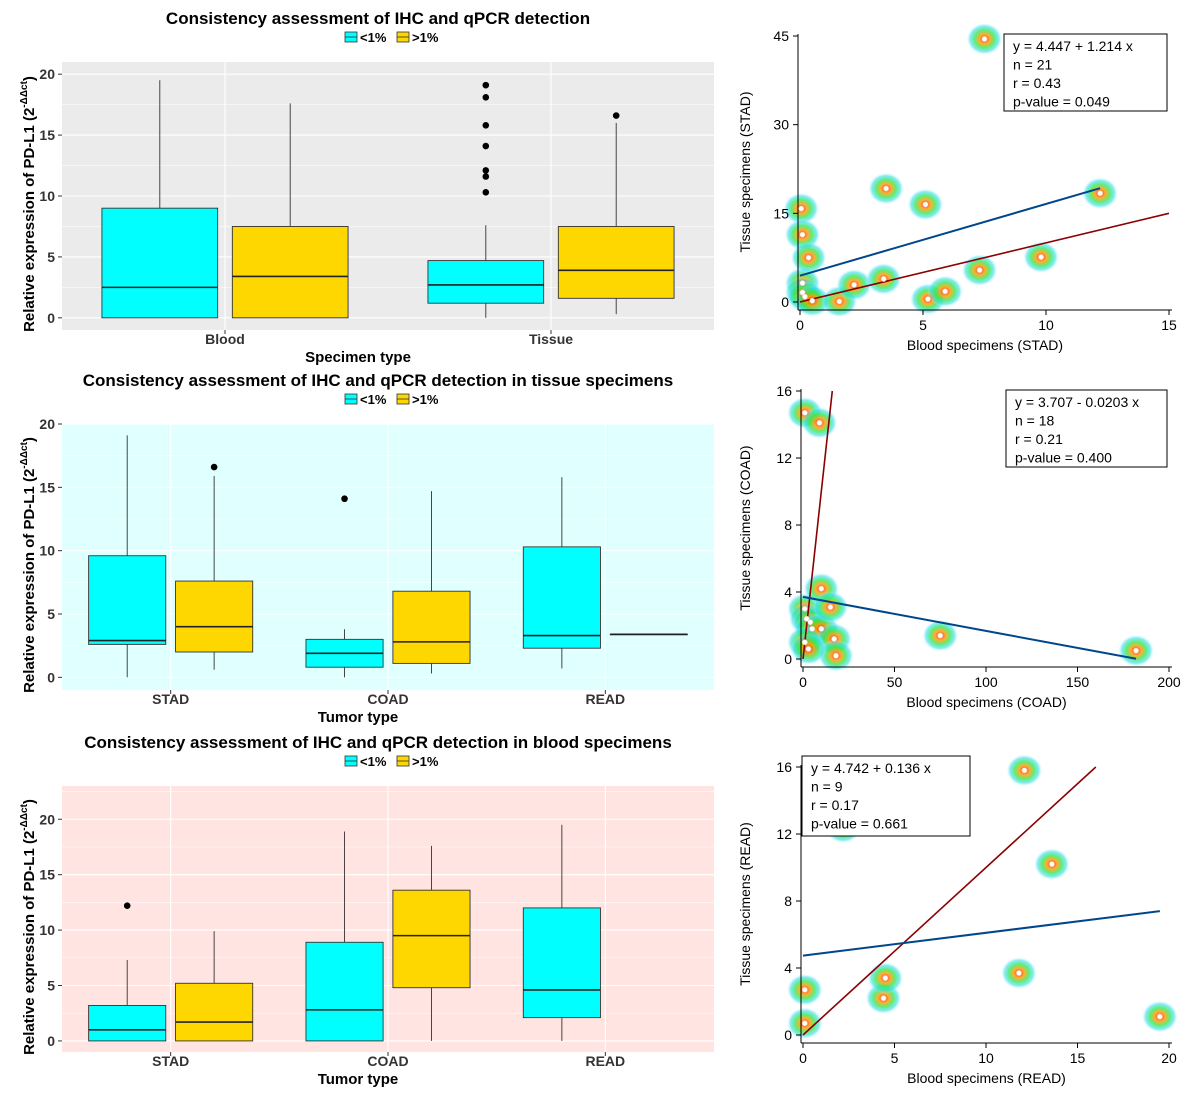 The image size is (1200, 1097). What do you see at coordinates (373, 37) in the screenshot?
I see `legend-label: <1%` at bounding box center [373, 37].